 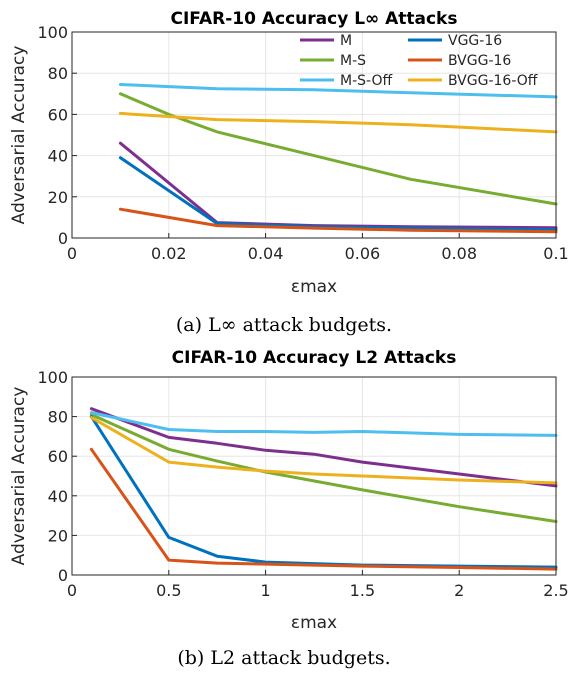 I want to click on chart-l2-series-m-s-off, so click(x=323, y=424).